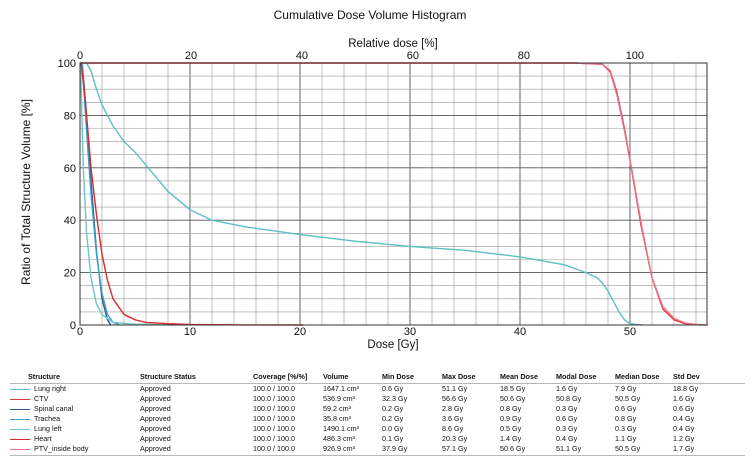  I want to click on x2-tick-label: 20, so click(191, 56).